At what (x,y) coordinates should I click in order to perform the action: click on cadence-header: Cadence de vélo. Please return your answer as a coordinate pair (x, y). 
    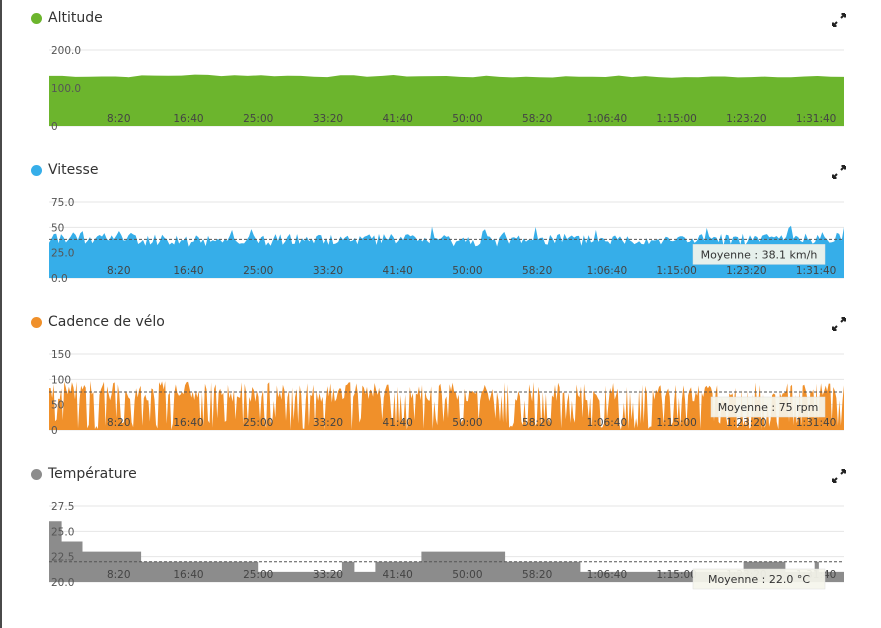
    Looking at the image, I should click on (98, 322).